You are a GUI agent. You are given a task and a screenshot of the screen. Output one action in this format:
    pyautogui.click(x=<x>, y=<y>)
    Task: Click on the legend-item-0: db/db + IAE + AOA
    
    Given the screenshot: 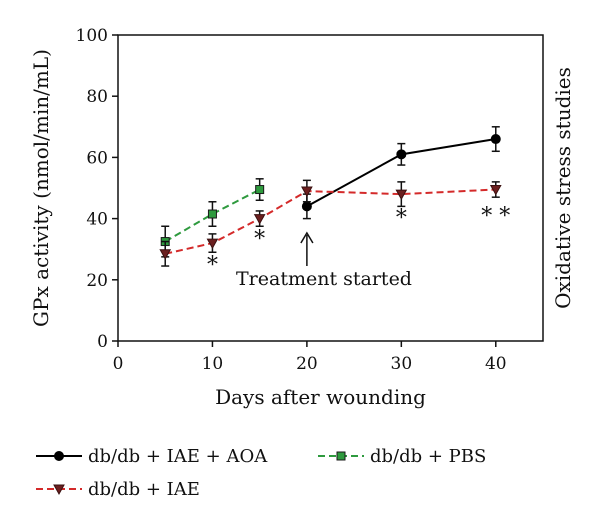 What is the action you would take?
    pyautogui.click(x=152, y=456)
    